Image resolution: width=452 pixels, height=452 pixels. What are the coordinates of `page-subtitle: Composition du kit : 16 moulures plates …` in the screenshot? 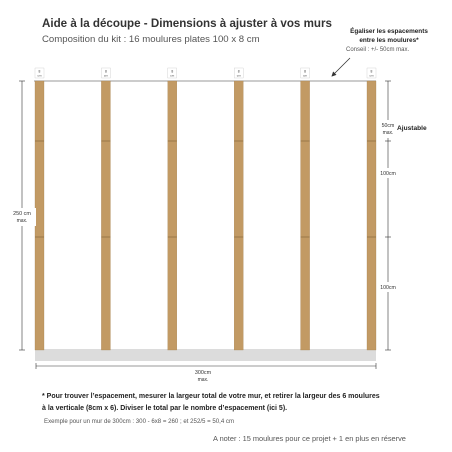 It's located at (151, 39).